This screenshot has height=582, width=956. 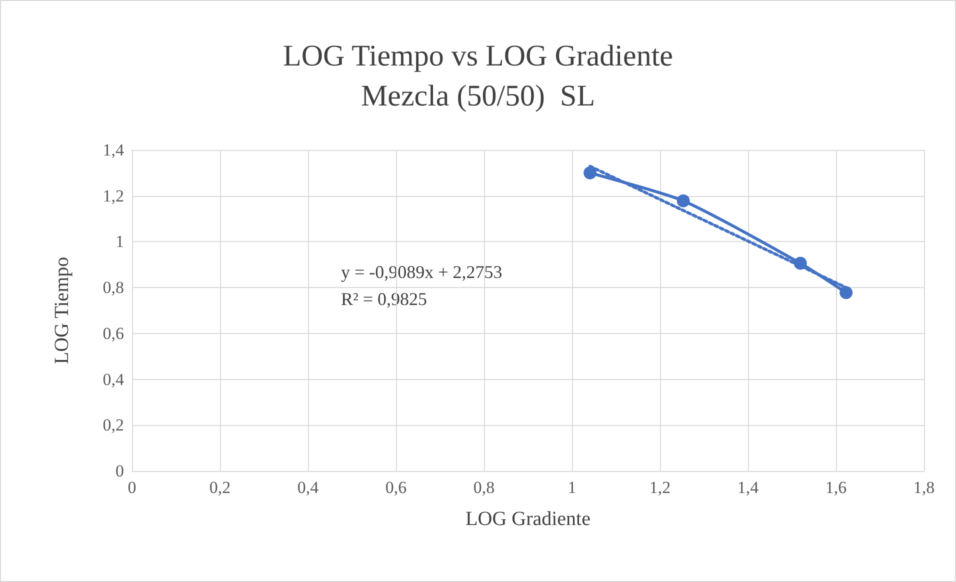 What do you see at coordinates (924, 487) in the screenshot?
I see `x-tick-label: 1,8` at bounding box center [924, 487].